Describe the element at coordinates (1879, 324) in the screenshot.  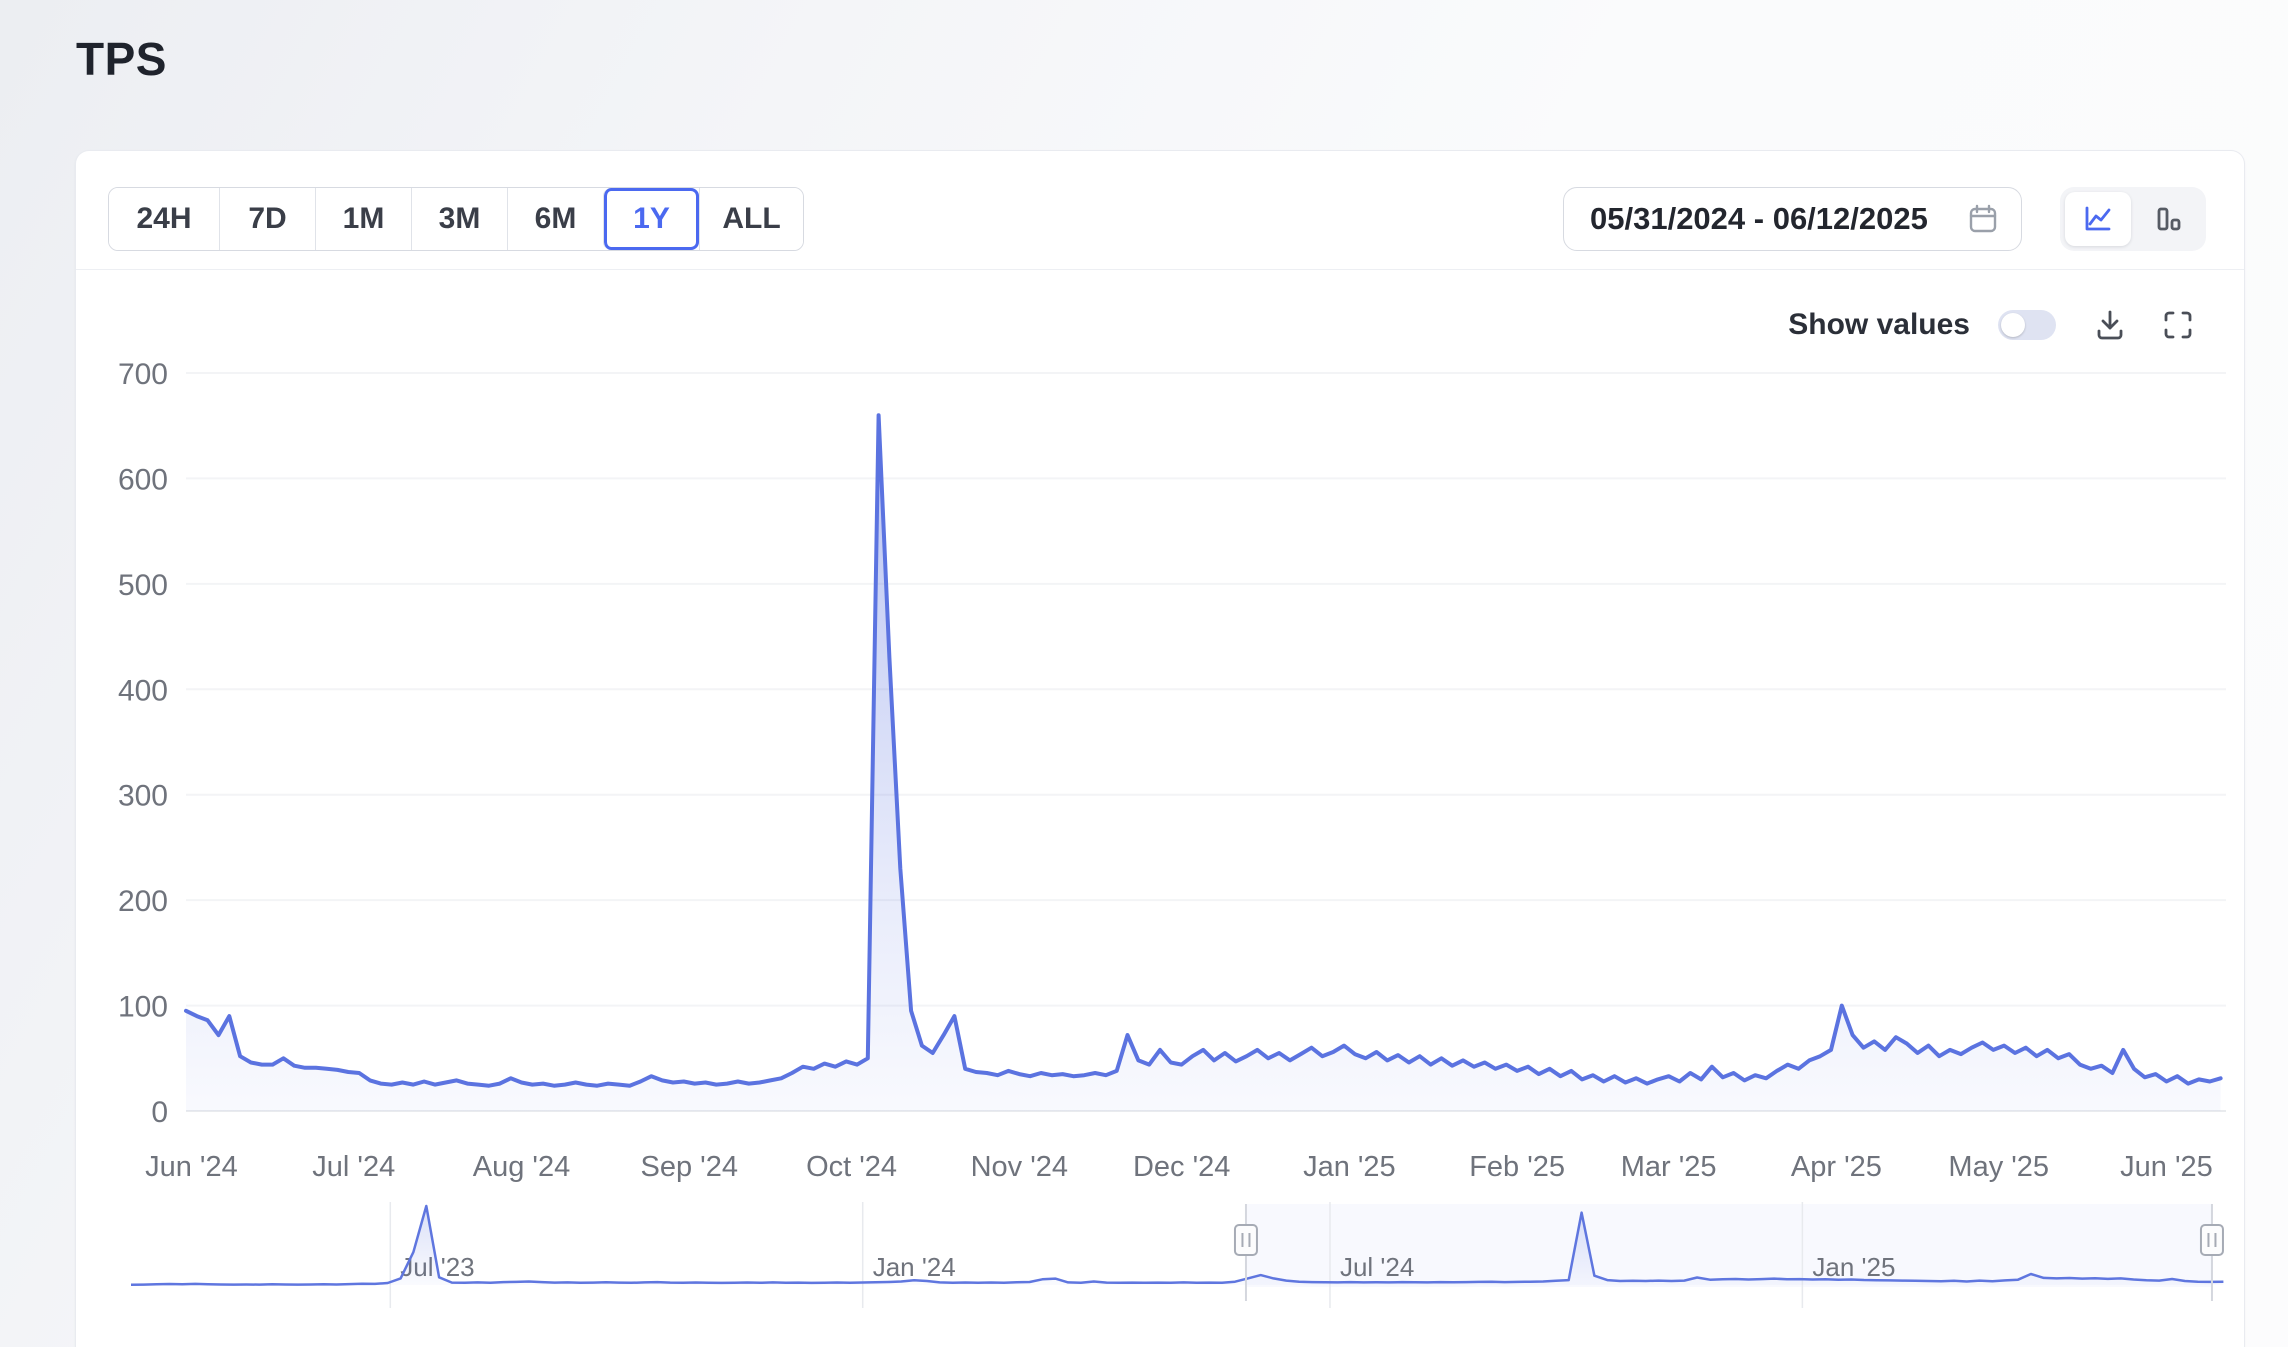
I see `show-values-label: Show values` at that location.